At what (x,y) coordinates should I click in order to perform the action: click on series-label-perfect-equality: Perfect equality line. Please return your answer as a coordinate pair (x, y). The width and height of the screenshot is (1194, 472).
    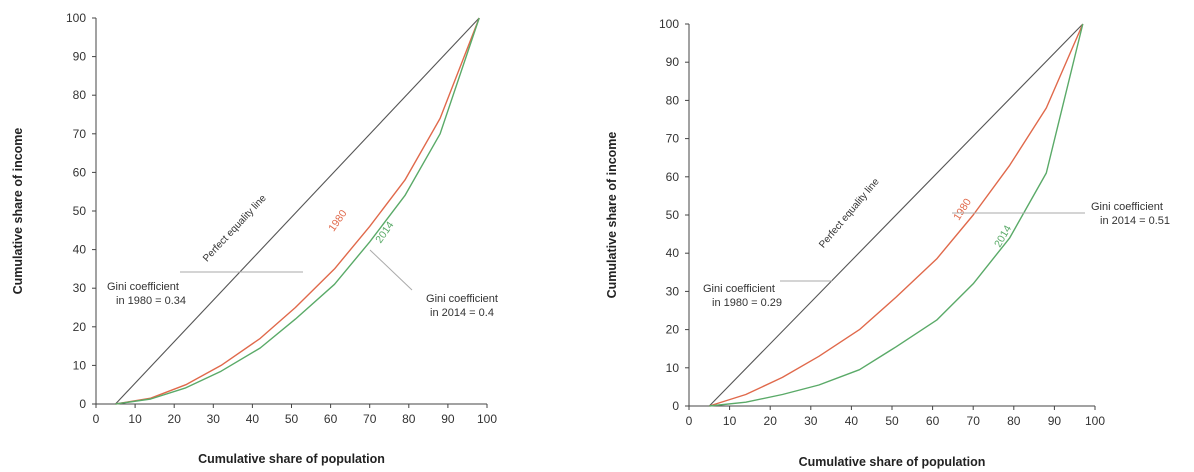
    Looking at the image, I should click on (235, 229).